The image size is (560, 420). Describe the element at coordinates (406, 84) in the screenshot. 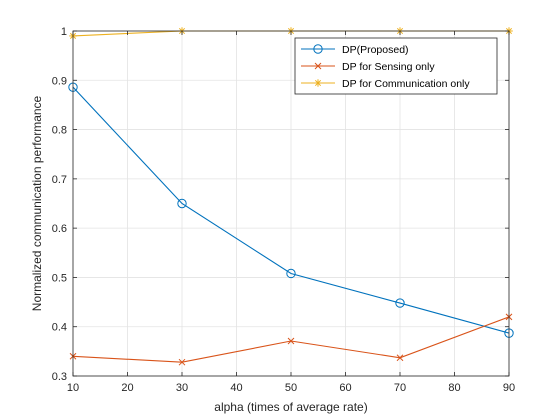

I see `legend-label: DP for Communication only` at that location.